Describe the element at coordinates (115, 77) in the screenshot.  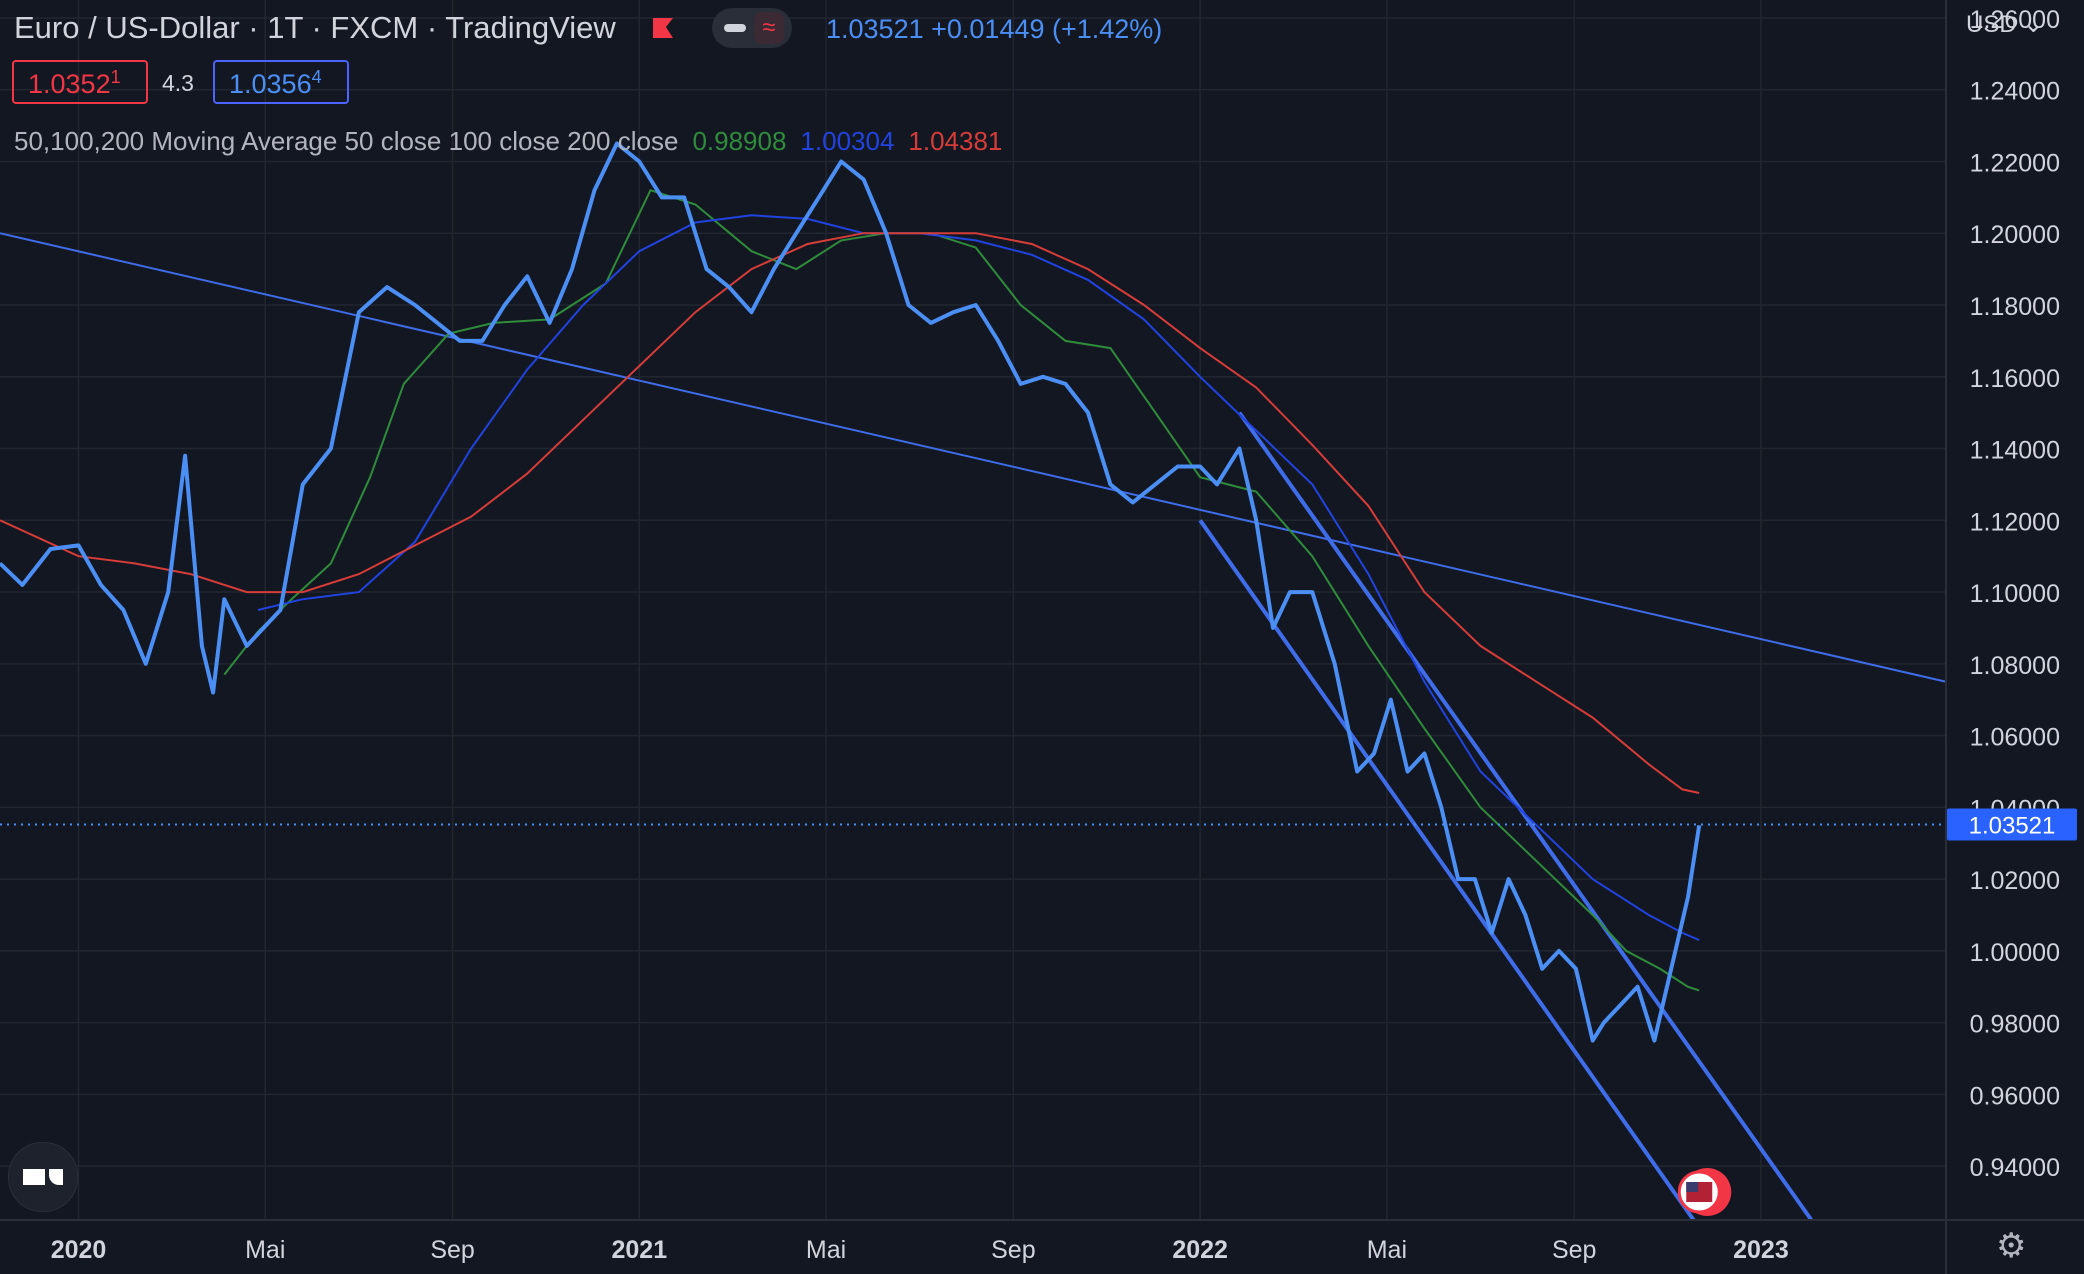
I see `bid-pip: 1` at that location.